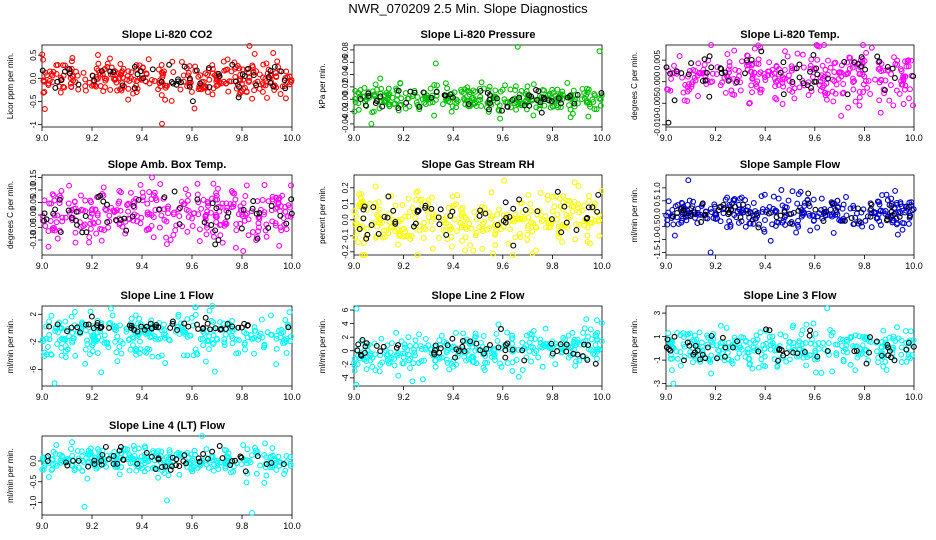 The image size is (936, 540). What do you see at coordinates (165, 459) in the screenshot?
I see `series-reference` at bounding box center [165, 459].